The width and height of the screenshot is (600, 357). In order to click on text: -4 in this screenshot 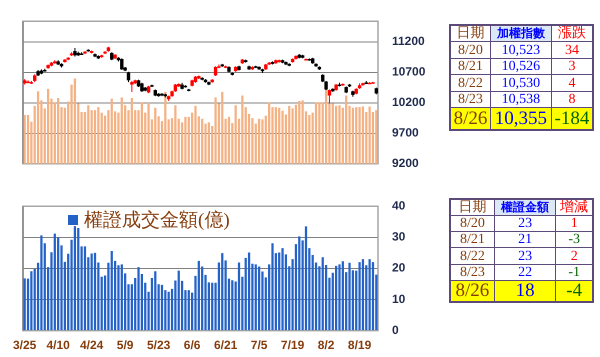, I will do `click(574, 290)`.